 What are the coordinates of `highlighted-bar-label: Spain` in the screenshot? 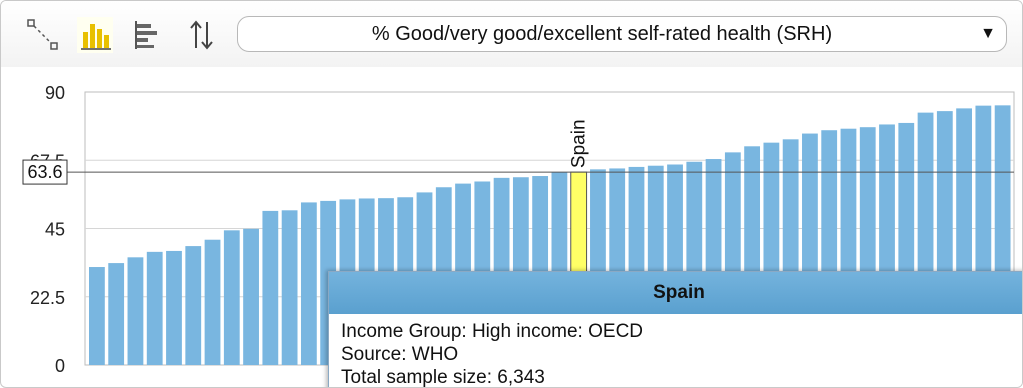 It's located at (579, 143).